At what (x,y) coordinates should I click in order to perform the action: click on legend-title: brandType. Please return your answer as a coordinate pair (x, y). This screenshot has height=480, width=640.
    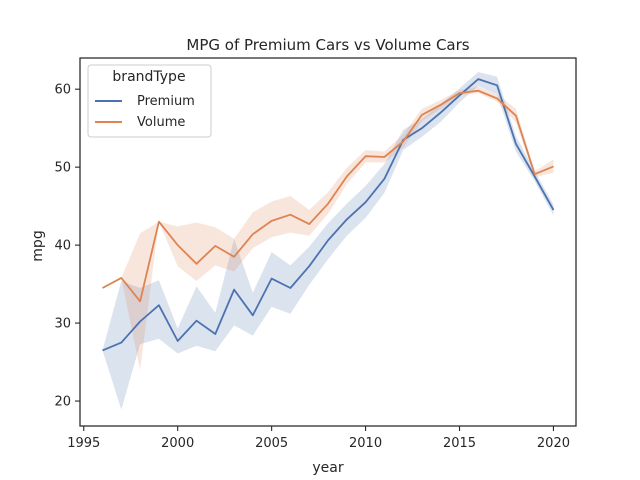
    Looking at the image, I should click on (148, 77).